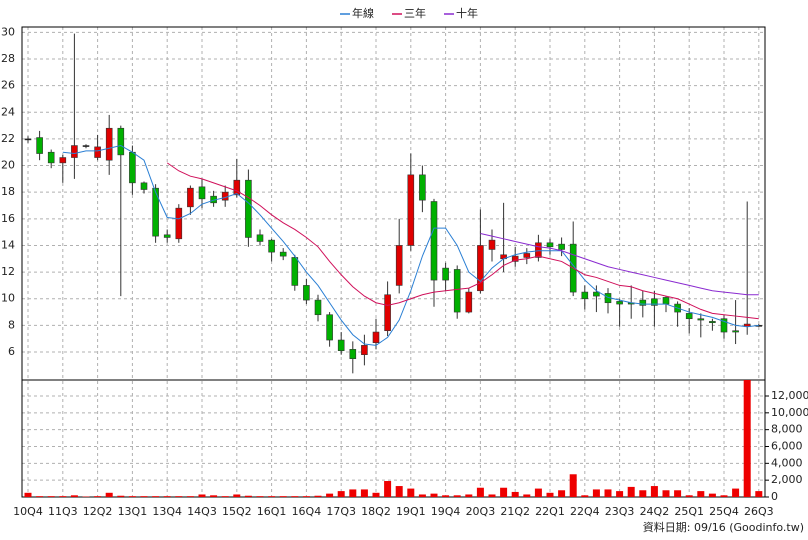 The height and width of the screenshot is (540, 808). I want to click on y-tick-label: 8, so click(11, 324).